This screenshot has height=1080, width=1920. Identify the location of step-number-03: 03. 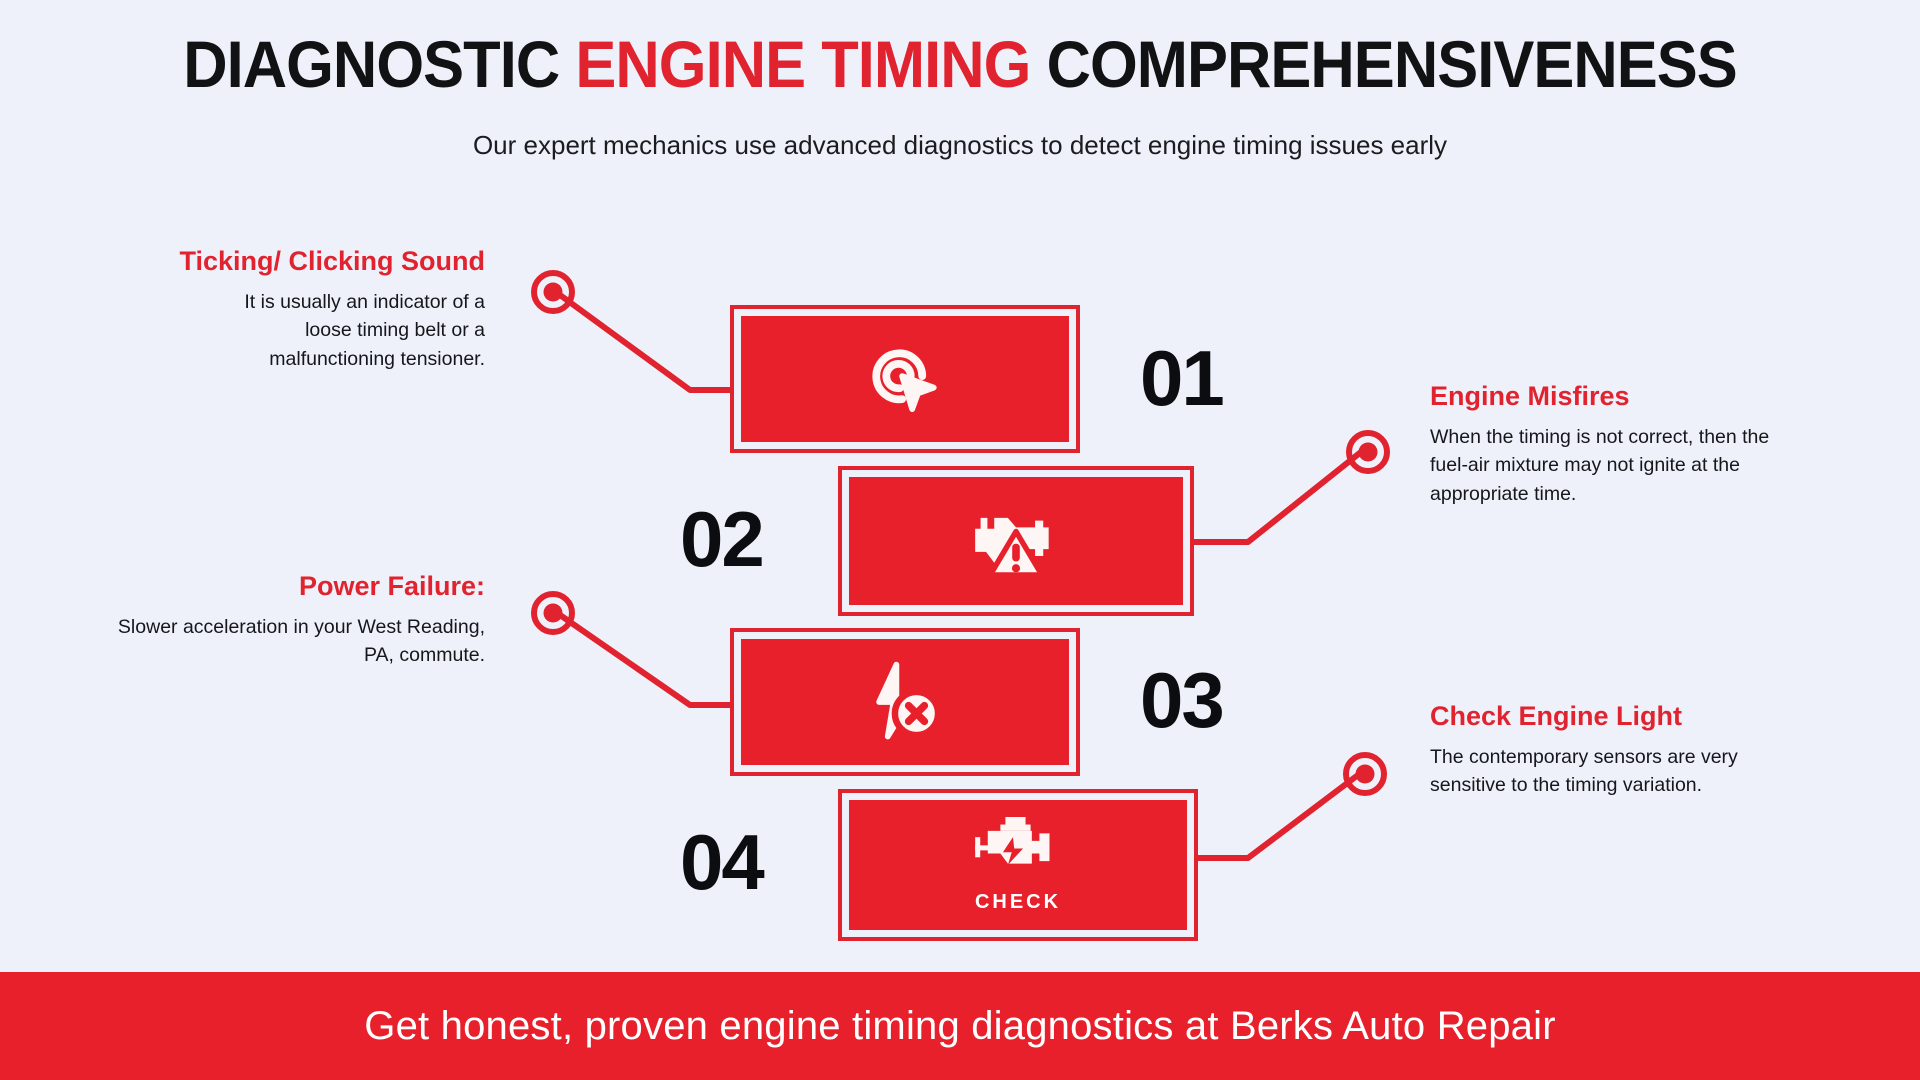
(1182, 700).